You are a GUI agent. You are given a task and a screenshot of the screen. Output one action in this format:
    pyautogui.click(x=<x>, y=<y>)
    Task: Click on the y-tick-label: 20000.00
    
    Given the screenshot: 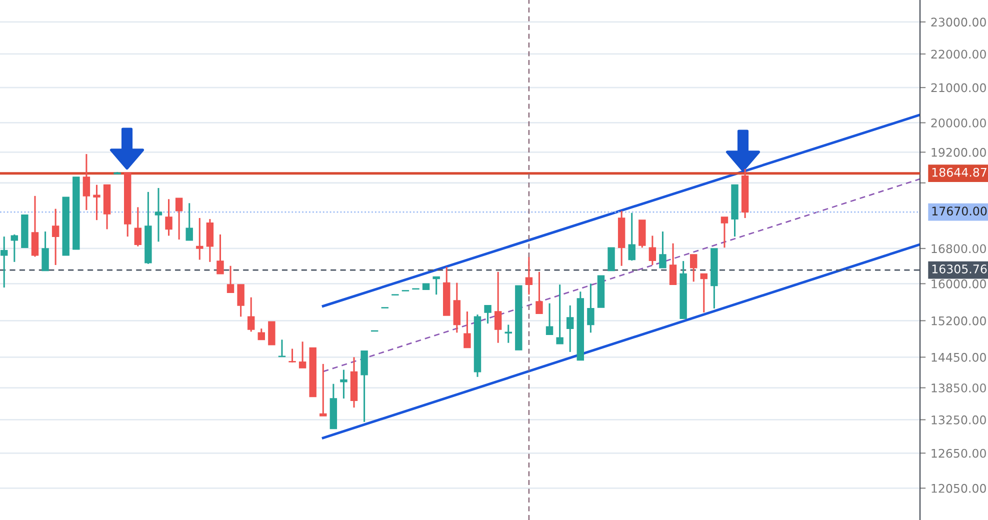 What is the action you would take?
    pyautogui.click(x=958, y=123)
    